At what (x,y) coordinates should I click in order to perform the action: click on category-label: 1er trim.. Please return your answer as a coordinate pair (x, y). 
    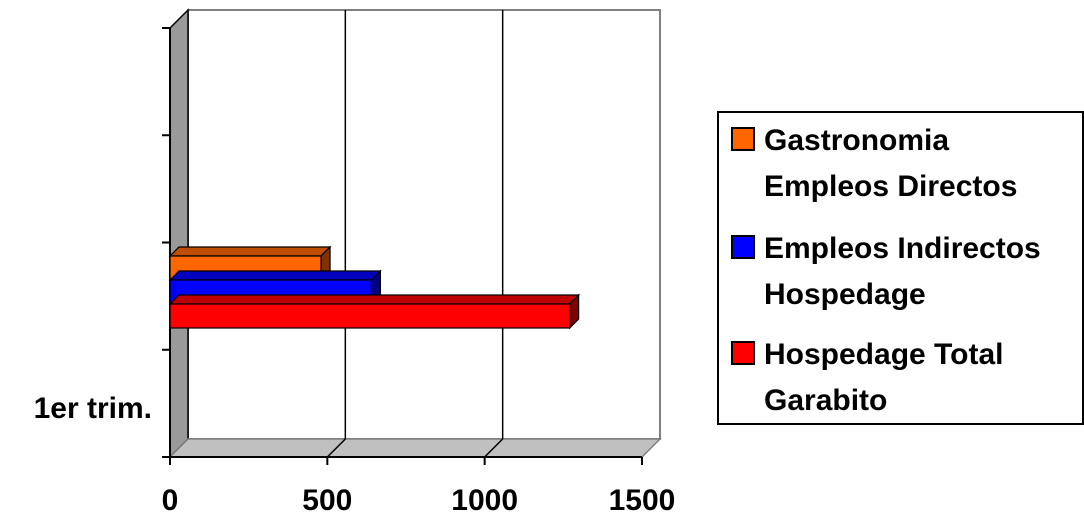
    Looking at the image, I should click on (93, 408).